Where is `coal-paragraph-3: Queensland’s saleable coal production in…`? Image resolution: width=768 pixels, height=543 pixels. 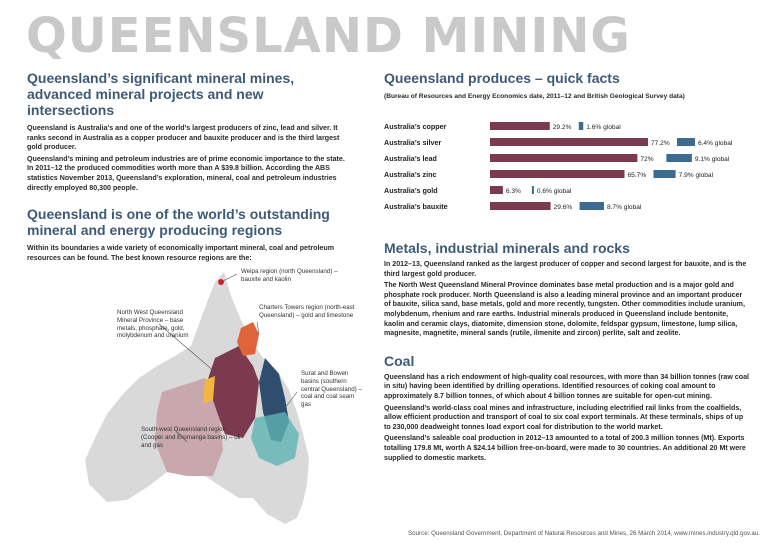 coal-paragraph-3: Queensland’s saleable coal production in… is located at coordinates (565, 448).